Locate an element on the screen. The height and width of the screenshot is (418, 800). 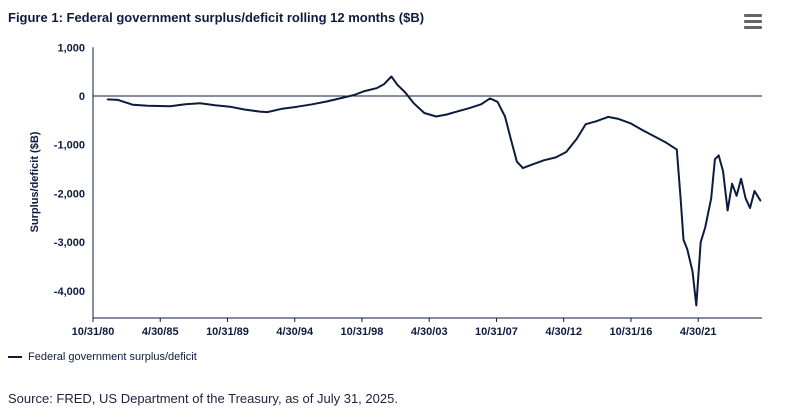
legend-swatch is located at coordinates (15, 357).